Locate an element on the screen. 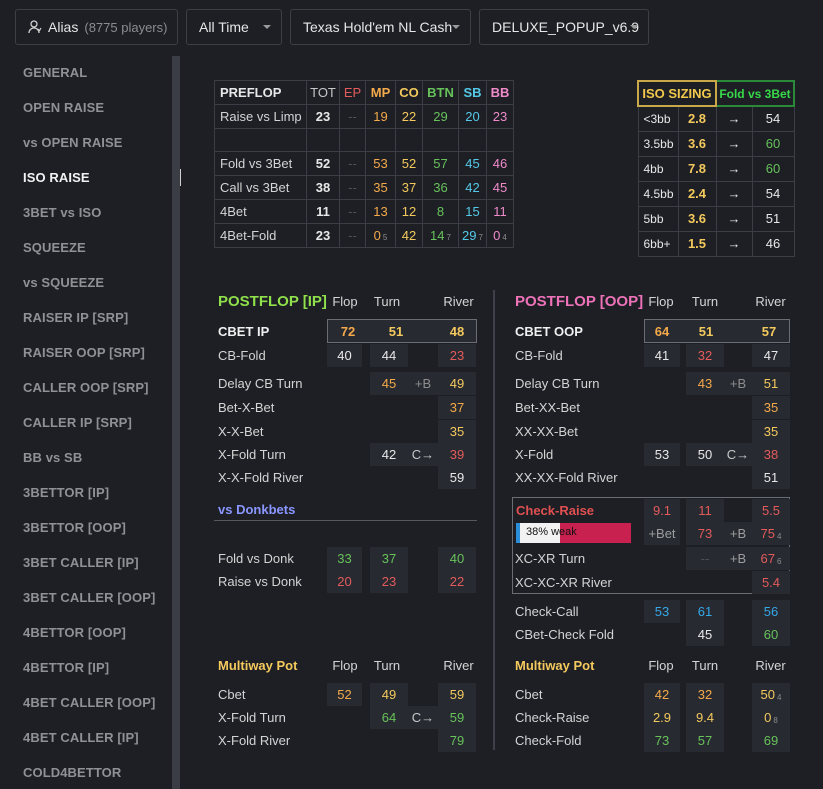 The width and height of the screenshot is (823, 789). sidebar-item-caller-oop-srp: CALLER OOP [SRP] is located at coordinates (86, 387).